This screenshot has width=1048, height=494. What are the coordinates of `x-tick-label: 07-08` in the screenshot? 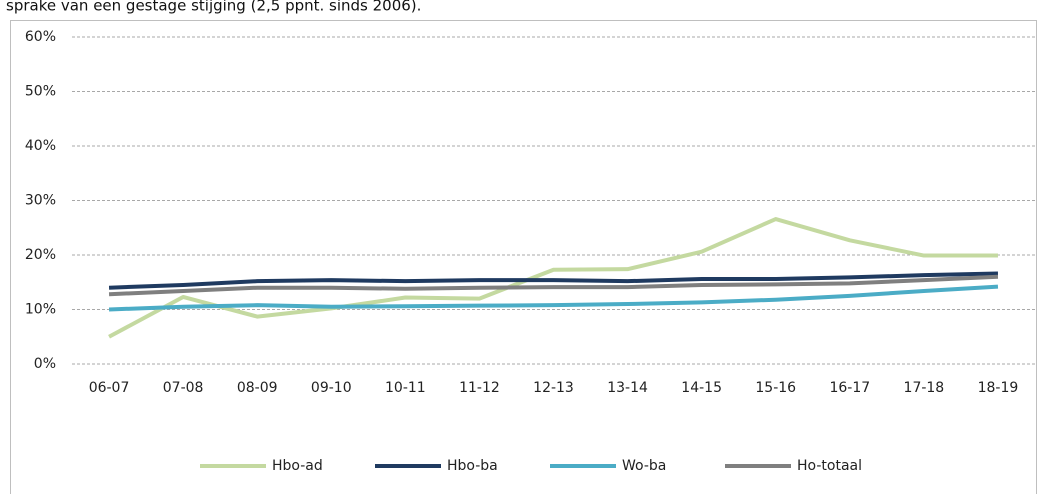 It's located at (183, 388).